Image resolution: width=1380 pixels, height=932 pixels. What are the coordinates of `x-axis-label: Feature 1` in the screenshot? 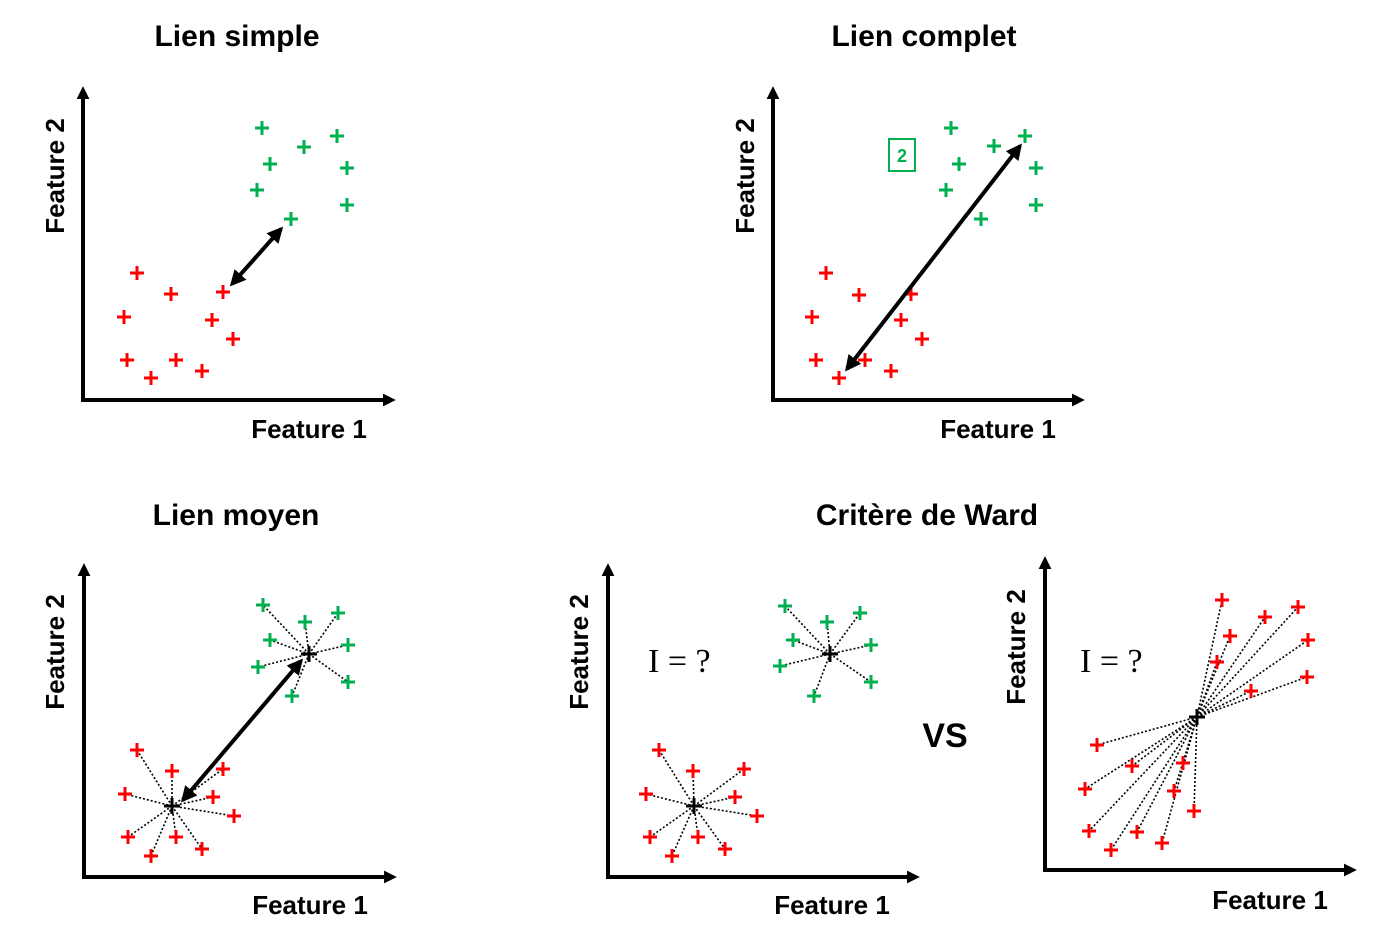 It's located at (309, 429).